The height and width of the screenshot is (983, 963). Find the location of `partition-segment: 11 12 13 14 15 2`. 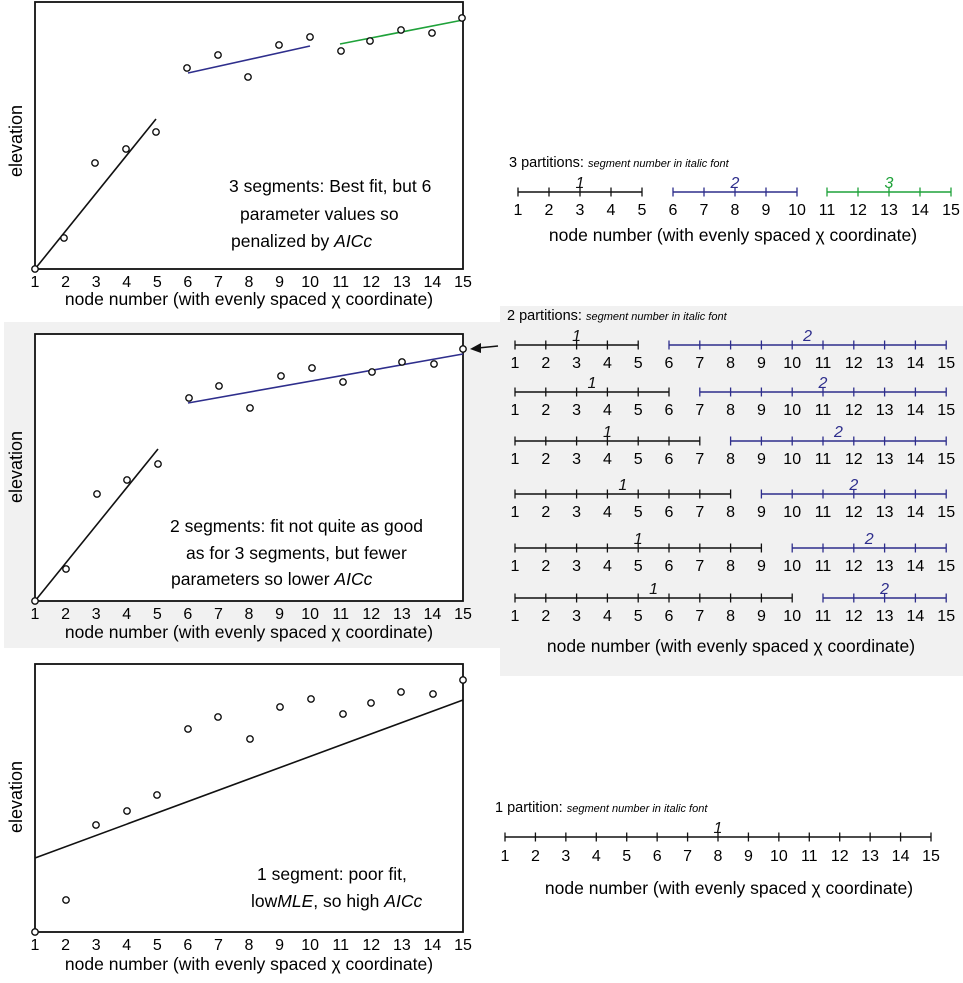

partition-segment: 11 12 13 14 15 2 is located at coordinates (885, 603).